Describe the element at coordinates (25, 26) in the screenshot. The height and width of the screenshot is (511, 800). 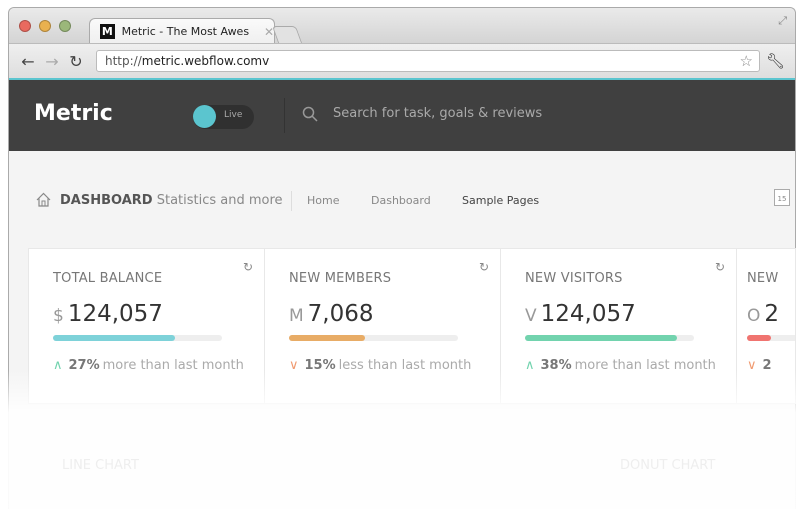
I see `close-window-button` at that location.